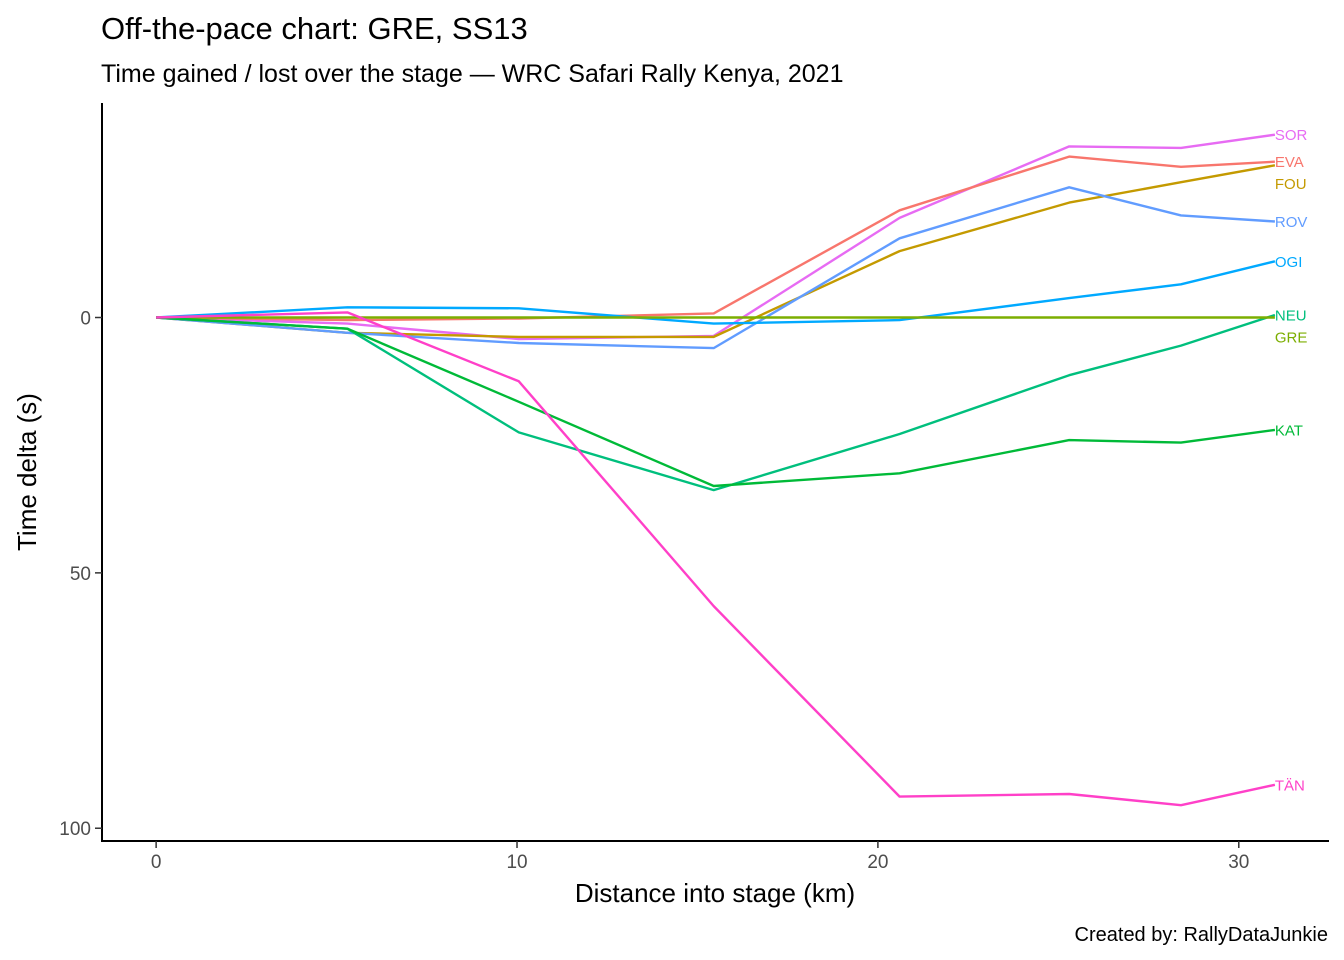 Image resolution: width=1344 pixels, height=960 pixels. What do you see at coordinates (1291, 135) in the screenshot?
I see `series-end-label-sor: SOR` at bounding box center [1291, 135].